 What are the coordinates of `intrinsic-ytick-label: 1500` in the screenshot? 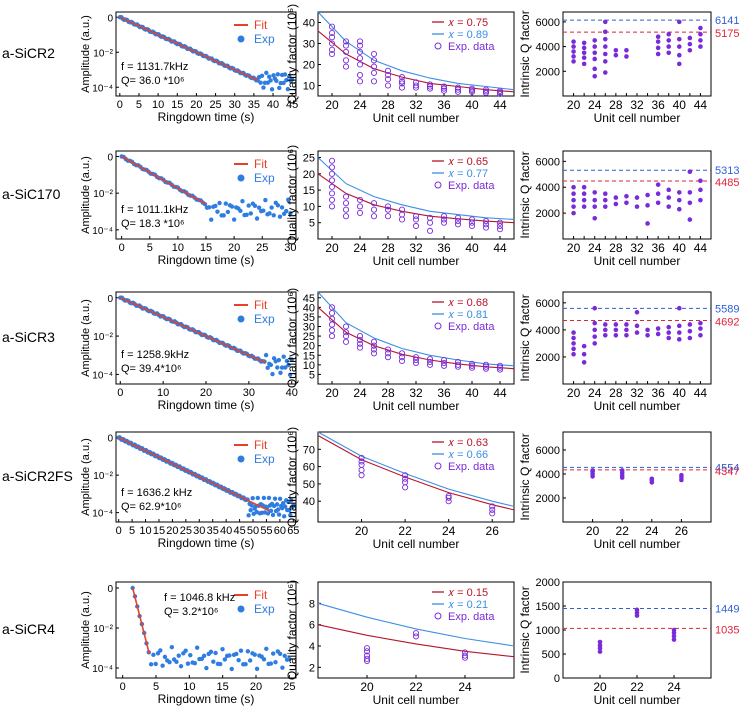 It's located at (548, 607).